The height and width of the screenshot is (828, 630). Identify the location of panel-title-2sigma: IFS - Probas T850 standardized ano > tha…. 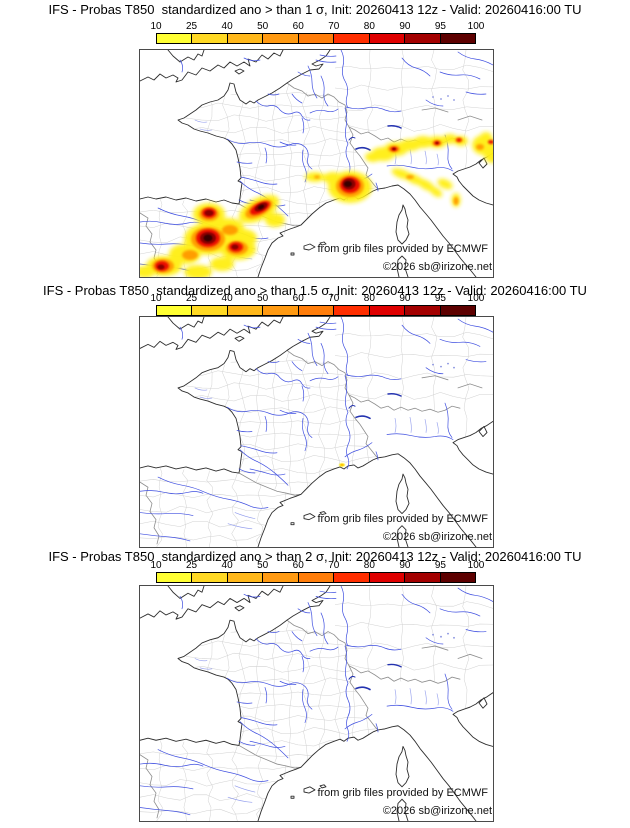
(315, 556).